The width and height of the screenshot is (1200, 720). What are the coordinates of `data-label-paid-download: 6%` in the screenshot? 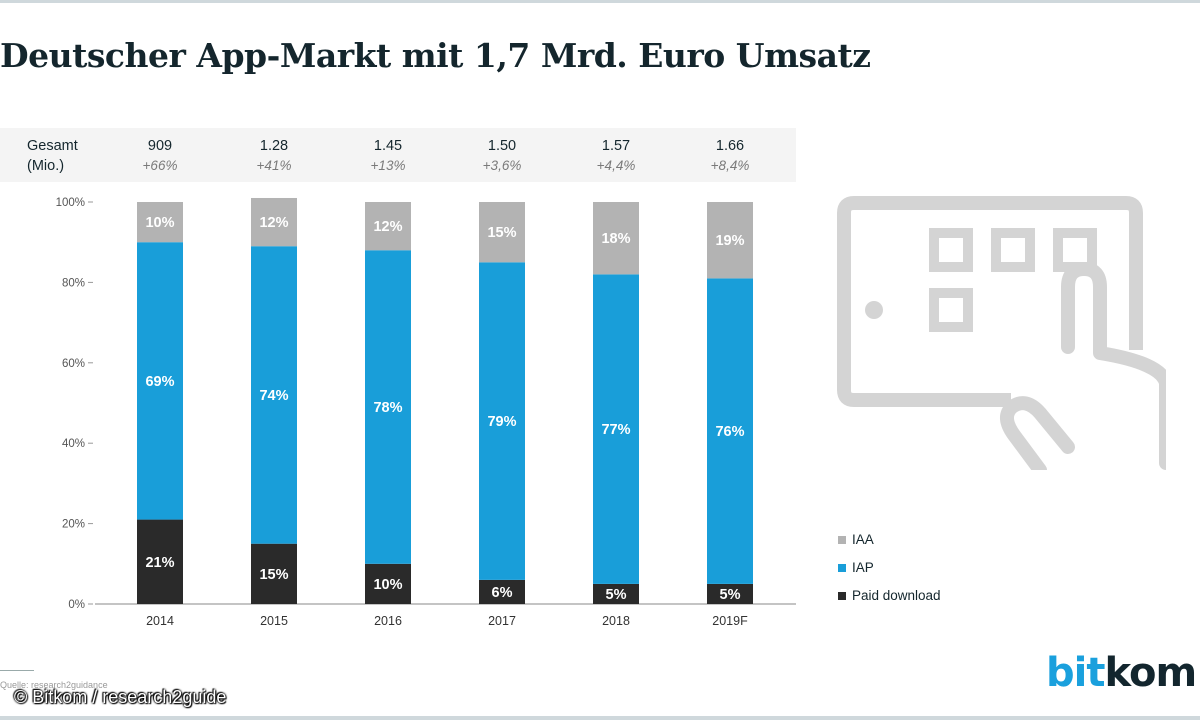 It's located at (502, 593).